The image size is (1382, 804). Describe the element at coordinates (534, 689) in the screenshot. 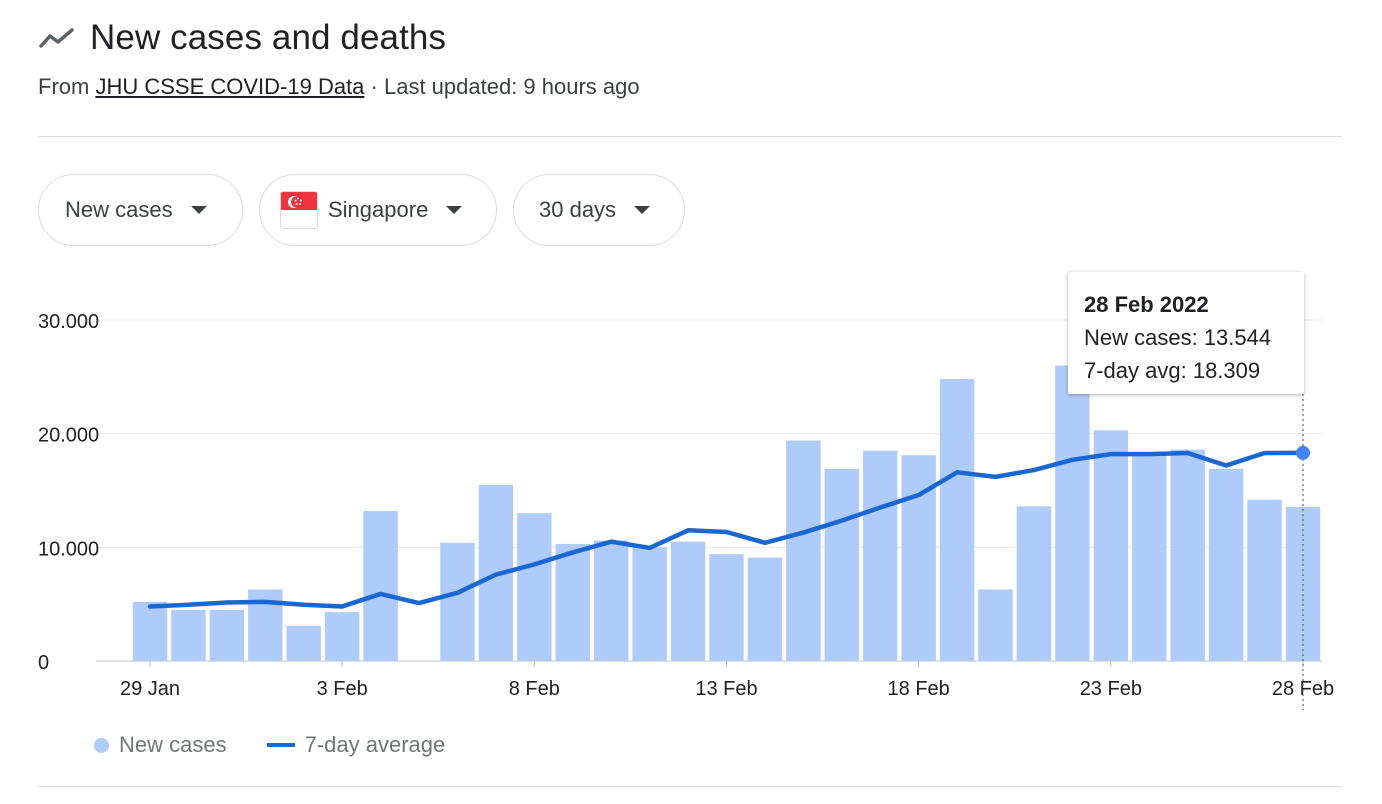

I see `x-tick-label: 8 Feb` at that location.